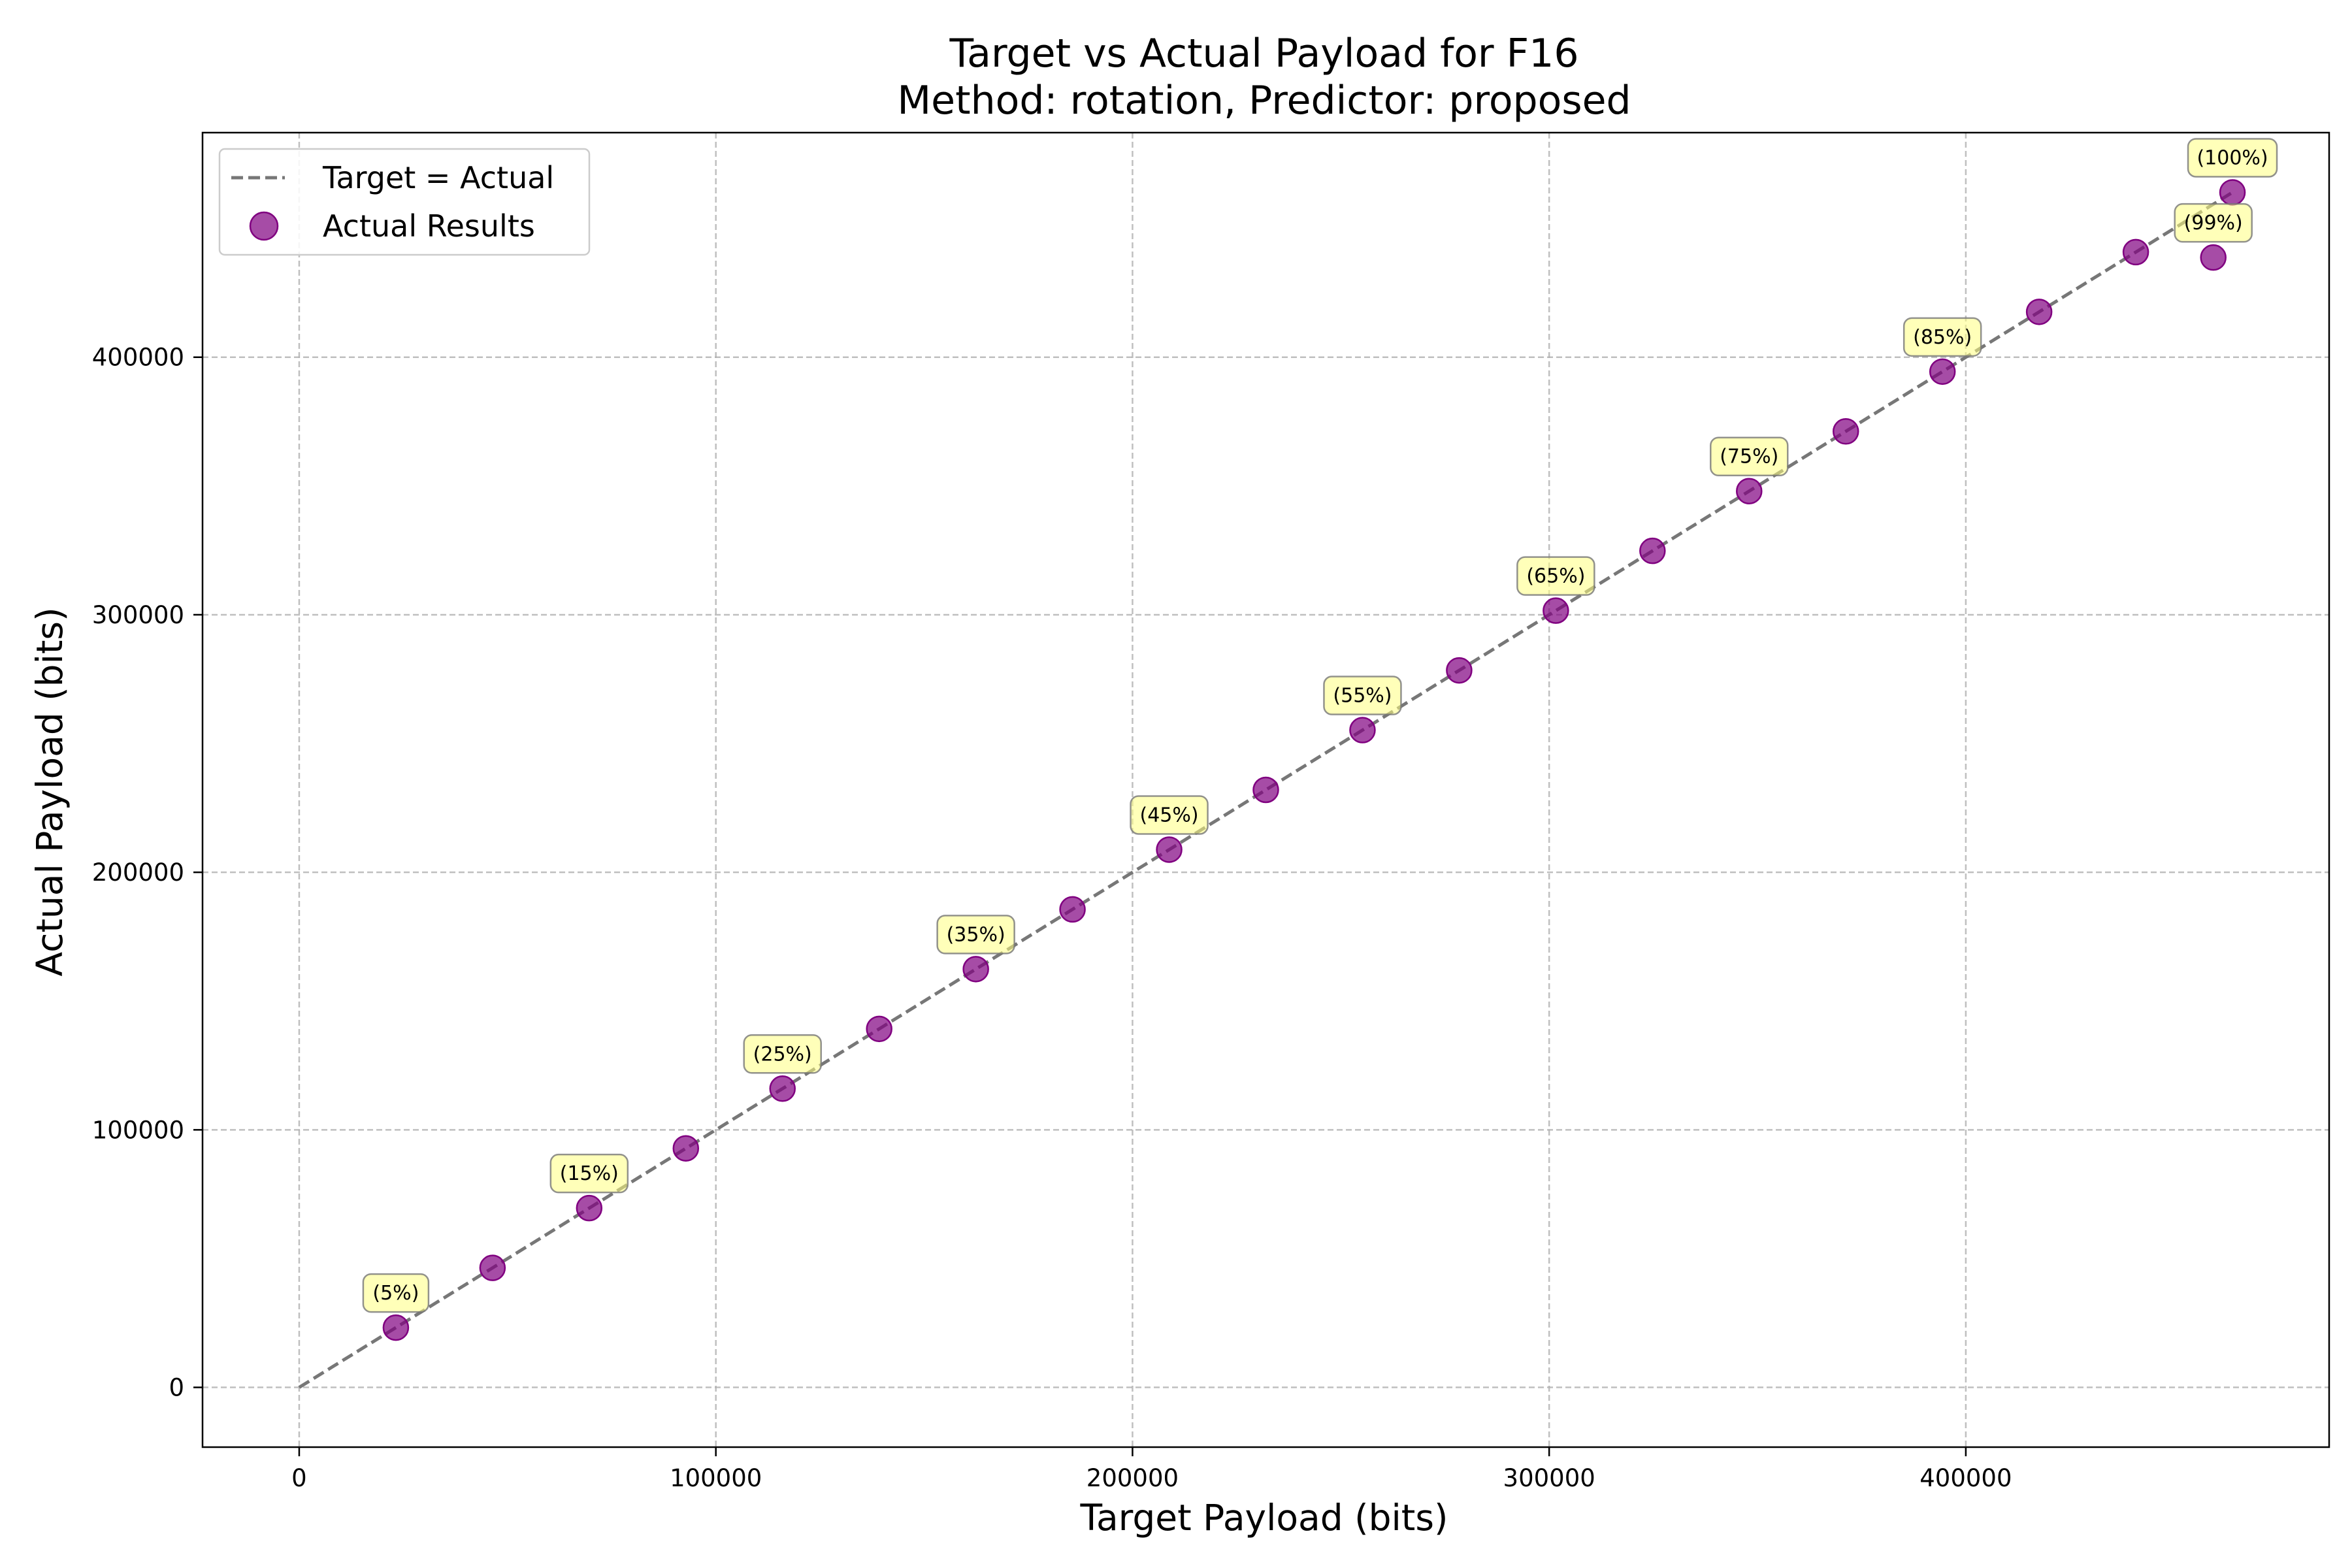 Image resolution: width=2352 pixels, height=1568 pixels. What do you see at coordinates (1132, 1478) in the screenshot?
I see `x-tick-label: 200000` at bounding box center [1132, 1478].